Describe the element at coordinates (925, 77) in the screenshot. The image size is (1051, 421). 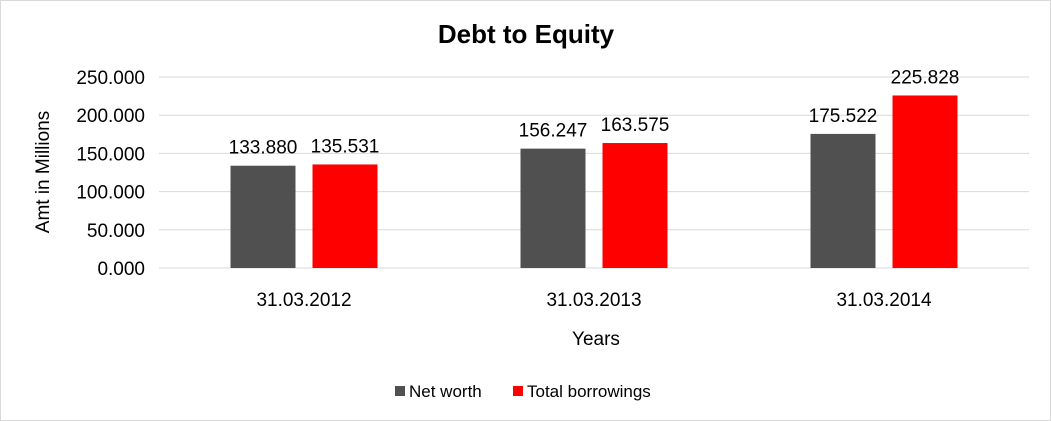
I see `data-label: 225.828` at that location.